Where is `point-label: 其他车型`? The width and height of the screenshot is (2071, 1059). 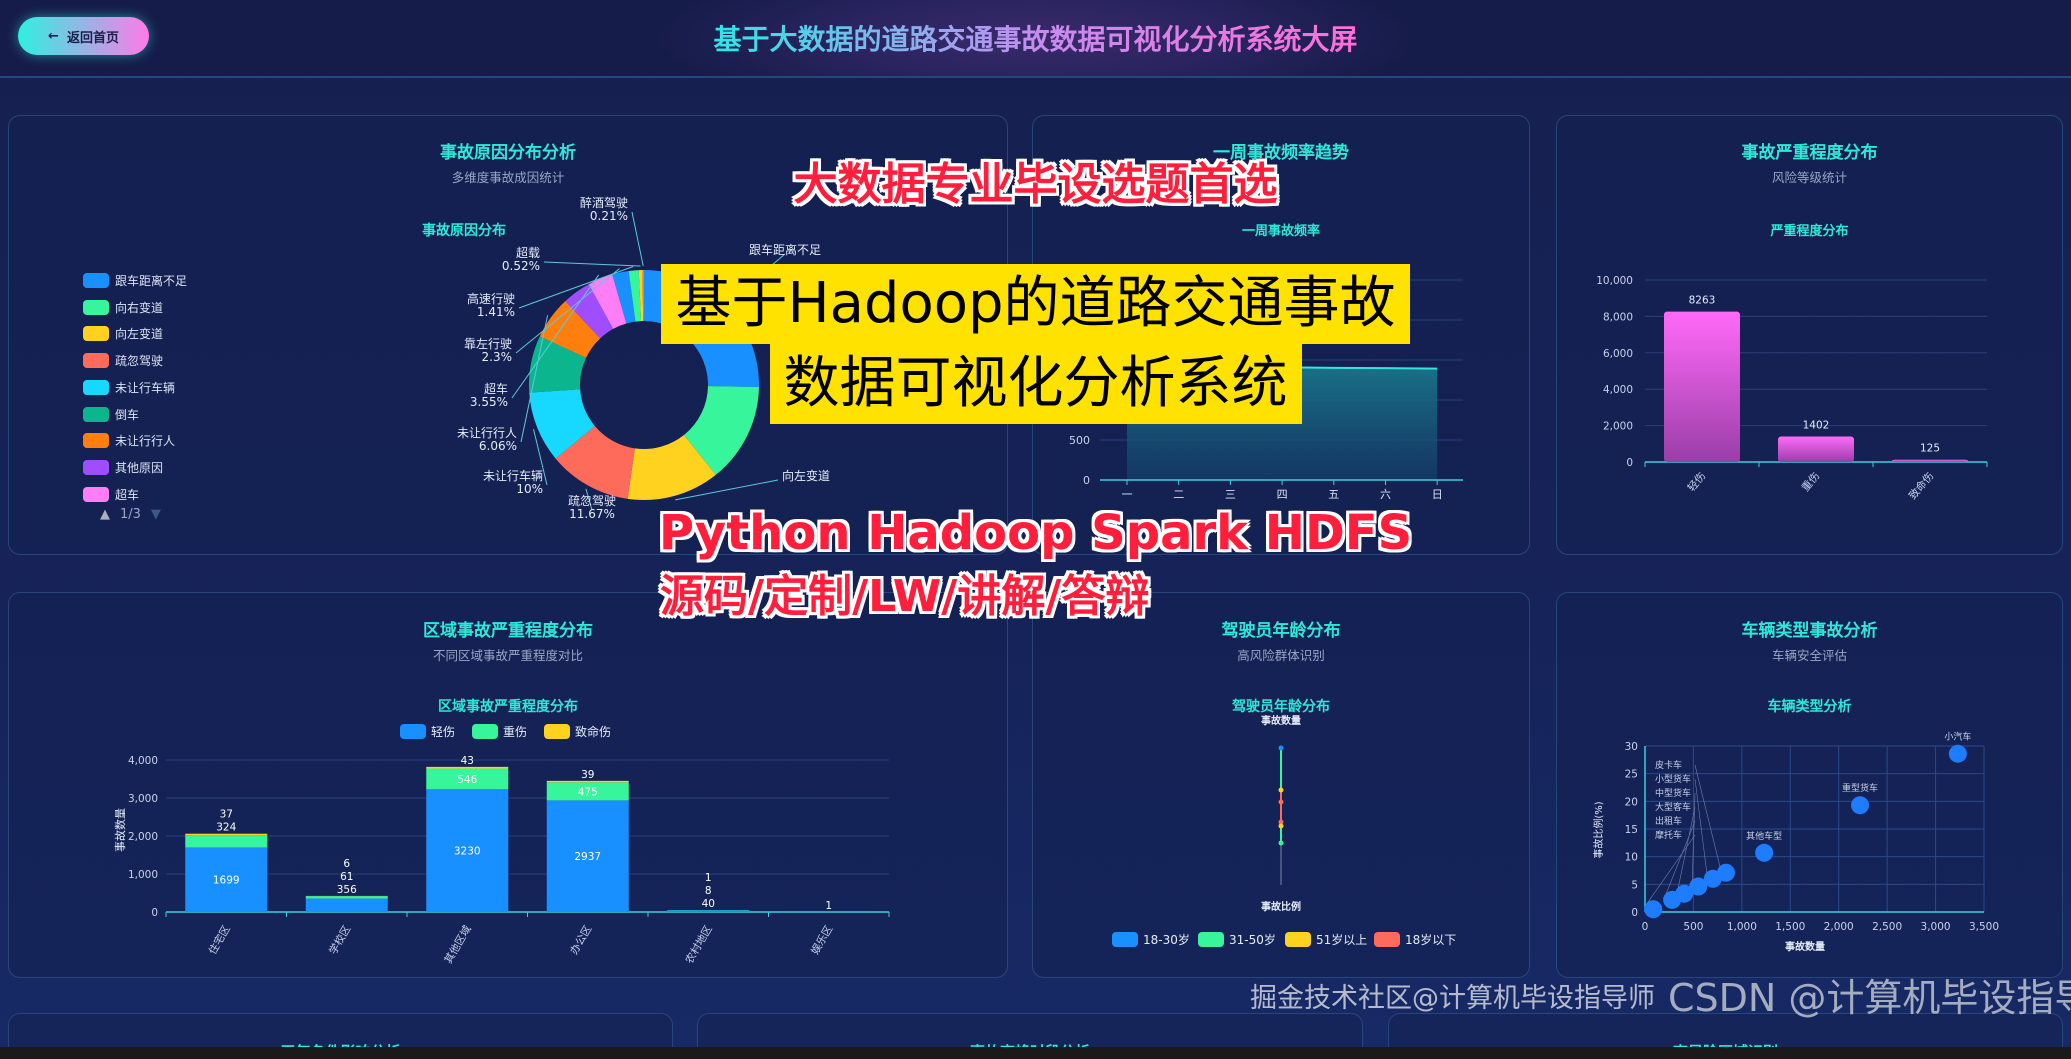 point-label: 其他车型 is located at coordinates (1764, 836).